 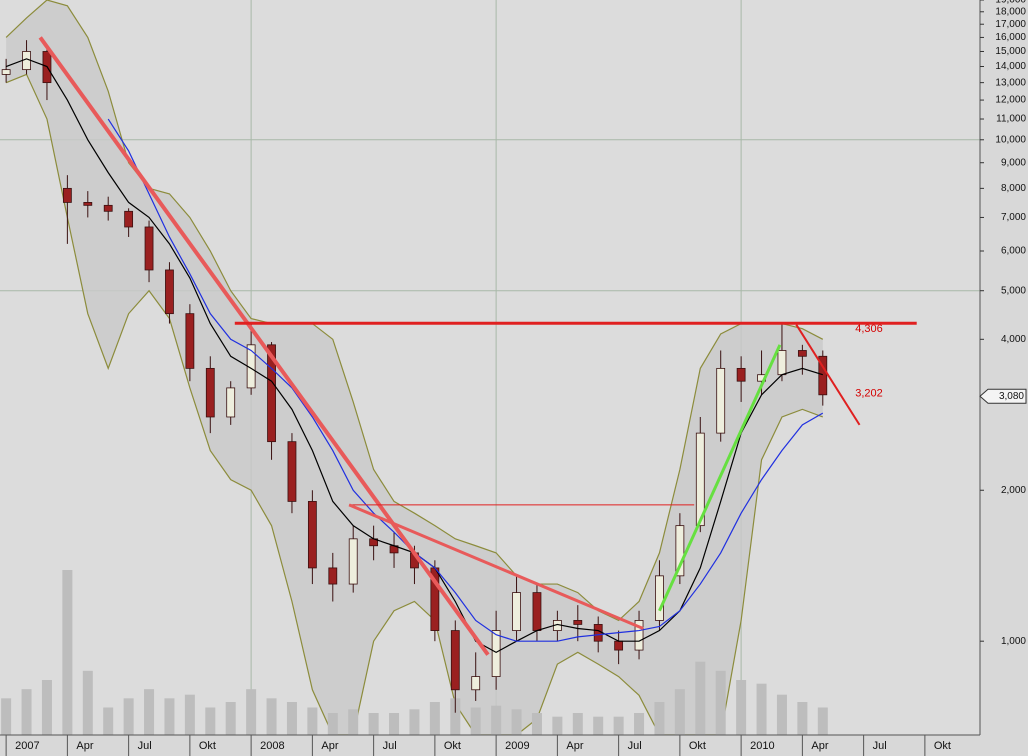 I want to click on y-tick-label: 4,000, so click(x=1013, y=339).